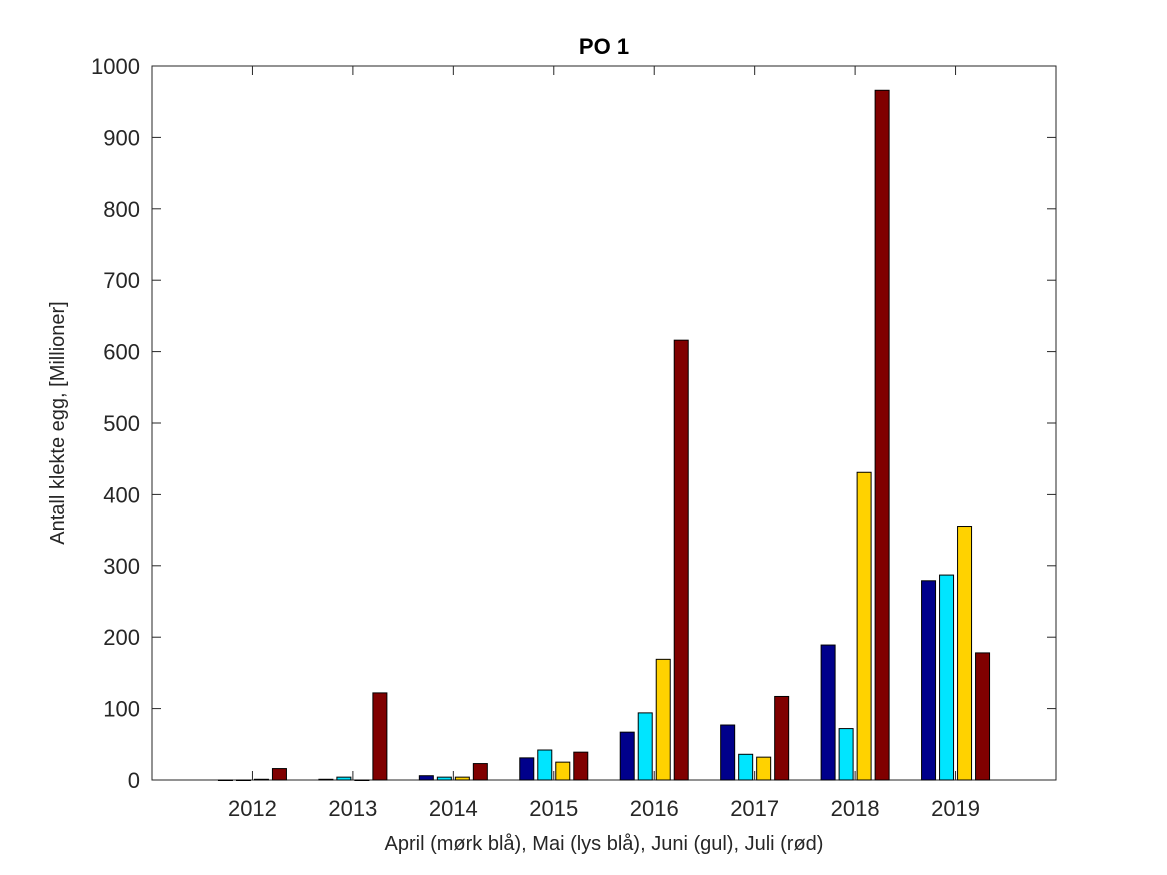 Image resolution: width=1167 pixels, height=875 pixels. Describe the element at coordinates (121, 209) in the screenshot. I see `y-tick-label: 800` at that location.